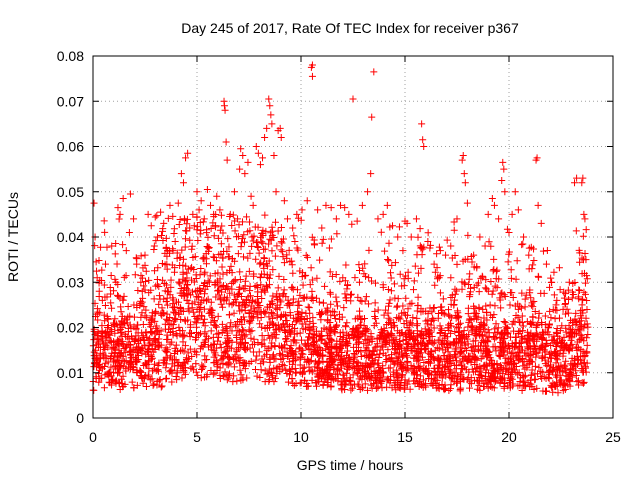 The height and width of the screenshot is (480, 640). I want to click on x-tick-label: 25, so click(613, 437).